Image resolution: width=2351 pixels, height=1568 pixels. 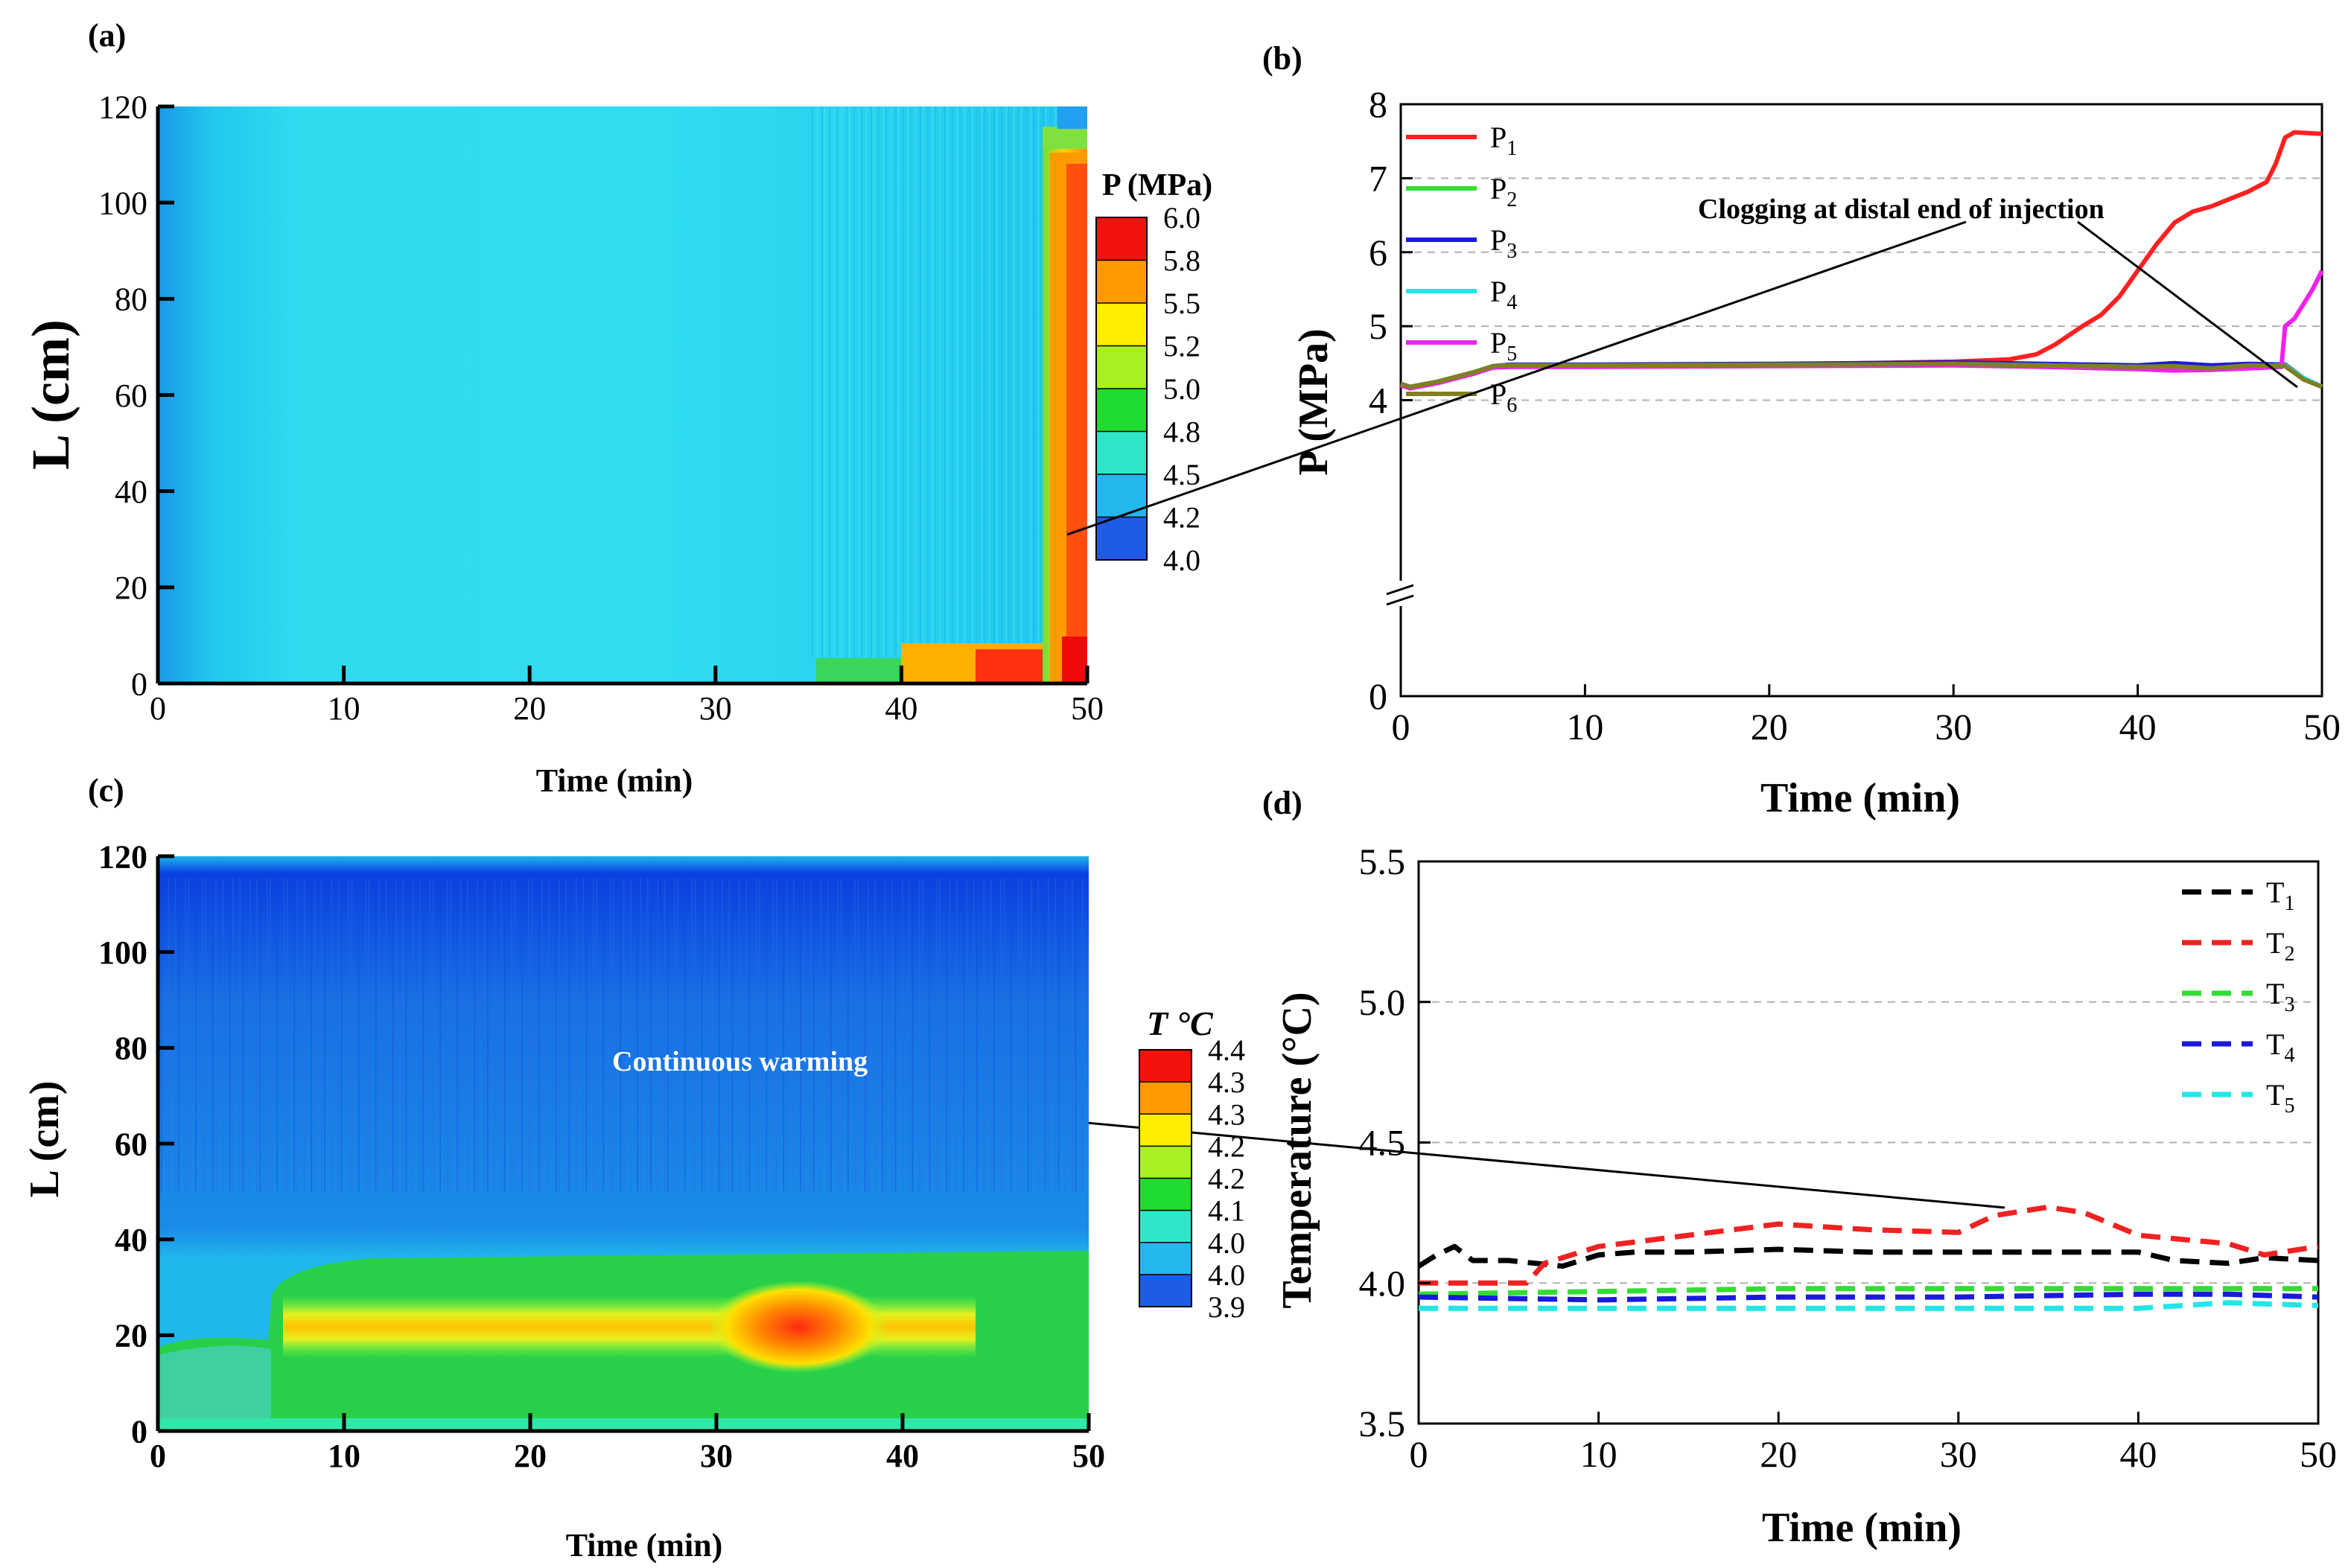 What do you see at coordinates (2275, 993) in the screenshot?
I see `legend-label-letter: T` at bounding box center [2275, 993].